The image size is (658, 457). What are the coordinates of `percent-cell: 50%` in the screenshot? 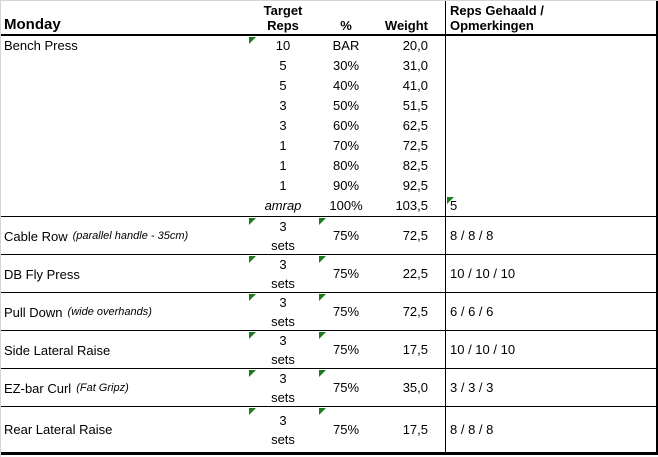 It's located at (346, 106).